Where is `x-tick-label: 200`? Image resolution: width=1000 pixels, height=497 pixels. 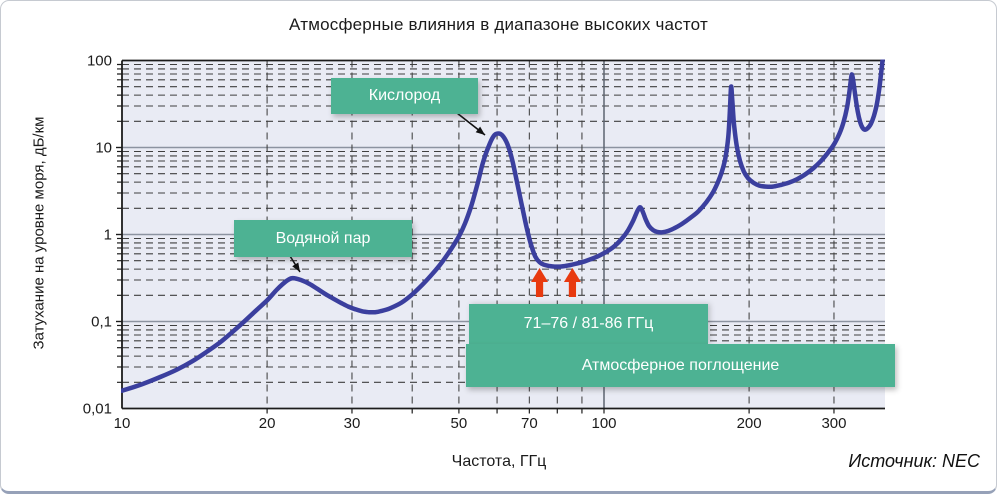 x-tick-label: 200 is located at coordinates (749, 423).